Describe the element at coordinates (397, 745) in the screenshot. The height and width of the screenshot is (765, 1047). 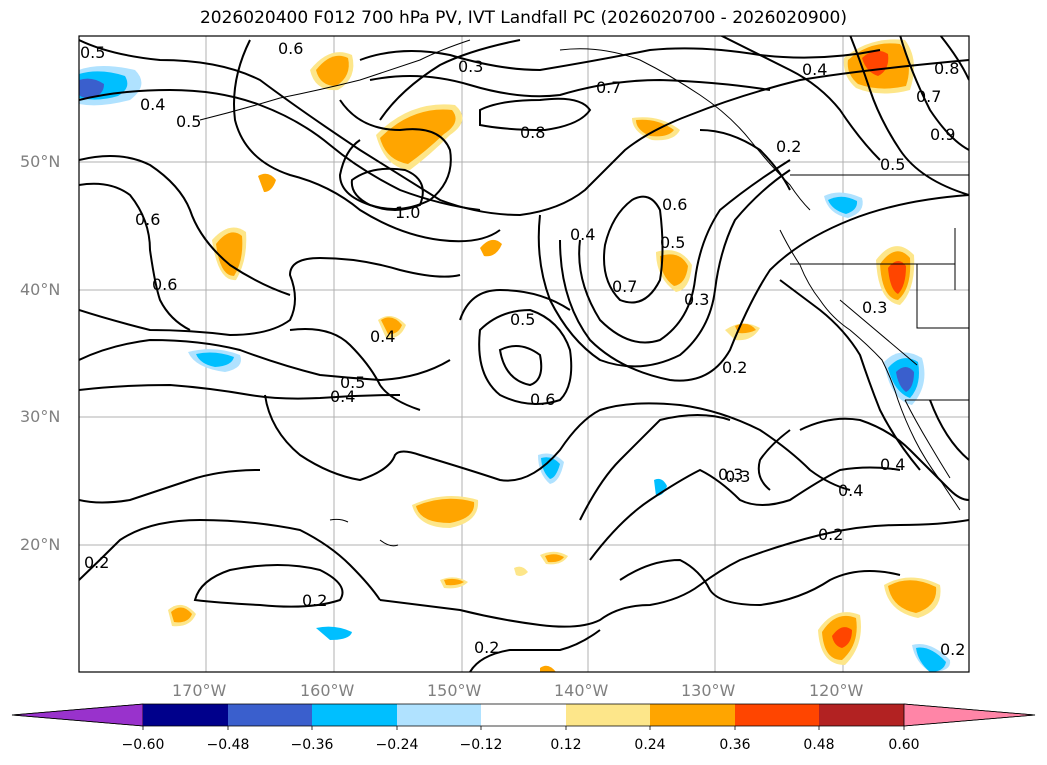
I see `colorbar-tick-label: −0.24` at that location.